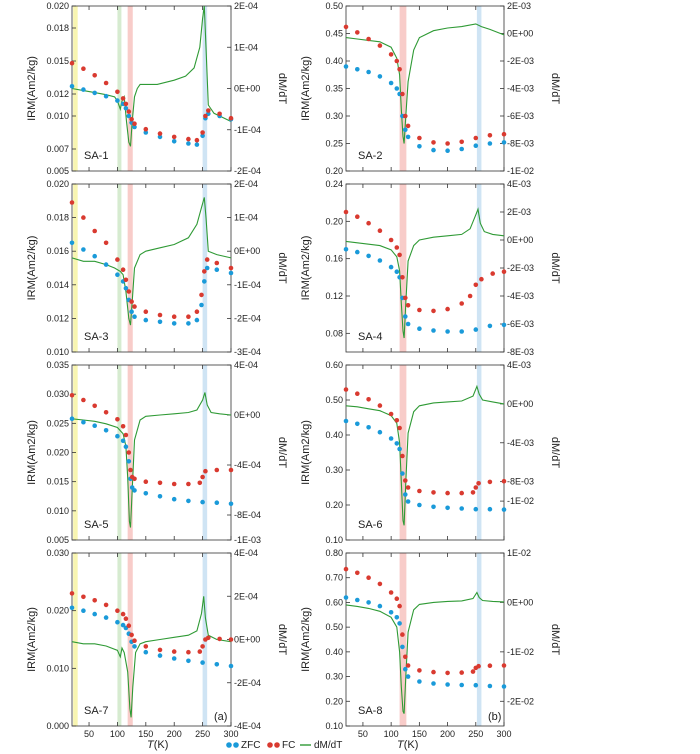 The image size is (700, 754). I want to click on panel-8-x-tick-label-6: 300, so click(503, 734).